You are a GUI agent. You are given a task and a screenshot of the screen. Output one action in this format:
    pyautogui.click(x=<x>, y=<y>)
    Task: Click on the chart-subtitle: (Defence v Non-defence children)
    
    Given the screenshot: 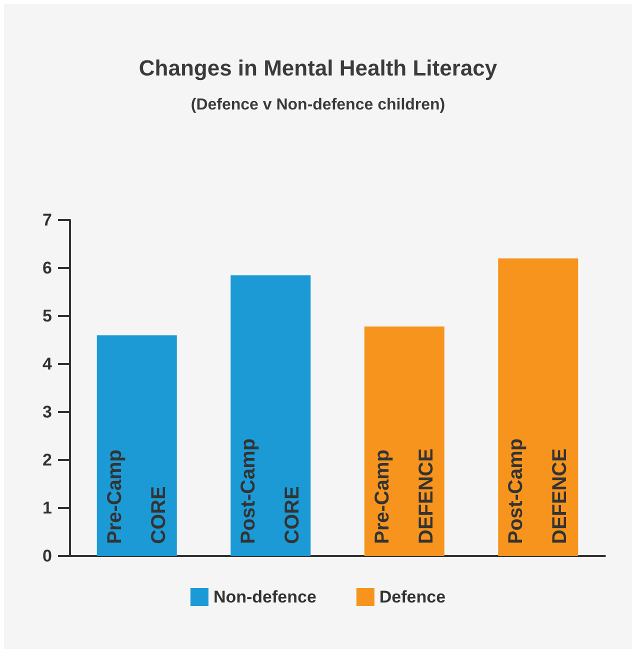 What is the action you would take?
    pyautogui.click(x=318, y=105)
    